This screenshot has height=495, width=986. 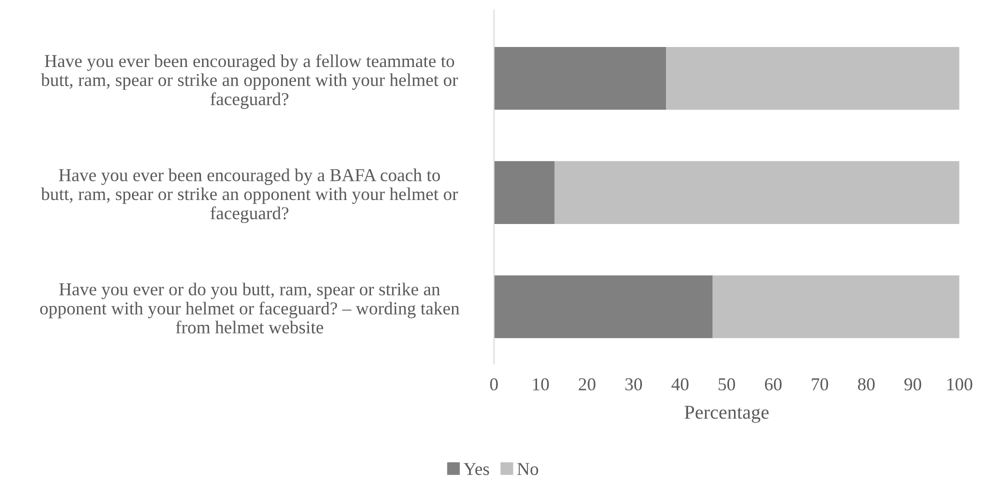 What do you see at coordinates (494, 384) in the screenshot?
I see `x-tick-label: 0` at bounding box center [494, 384].